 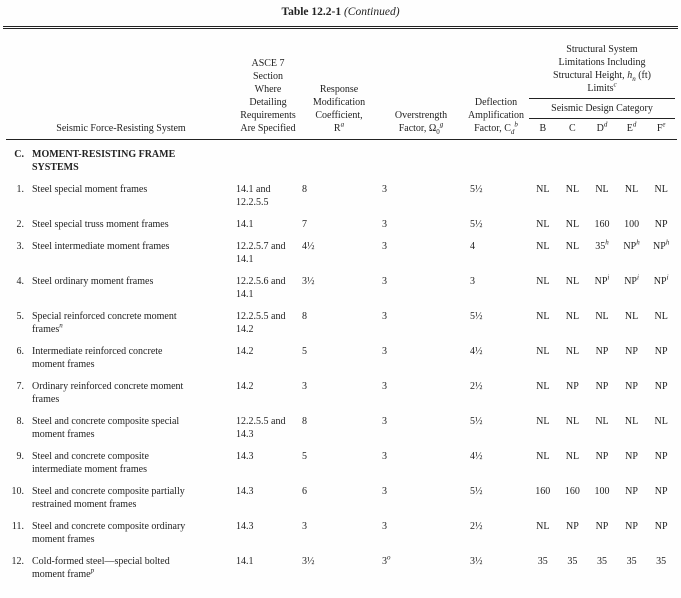 I want to click on sdc-value-d: NPi, so click(x=602, y=280).